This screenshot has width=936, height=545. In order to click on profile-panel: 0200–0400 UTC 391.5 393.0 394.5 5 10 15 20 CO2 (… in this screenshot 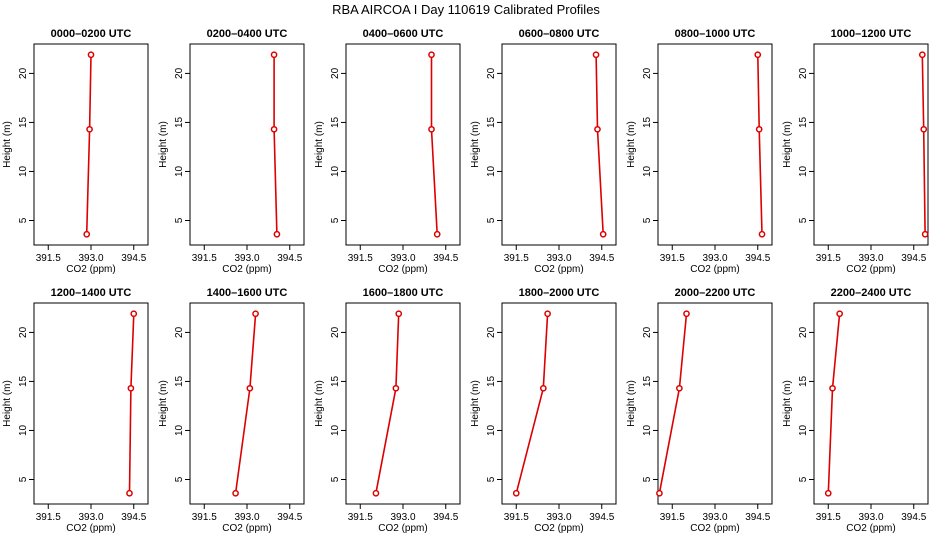, I will do `click(231, 151)`.